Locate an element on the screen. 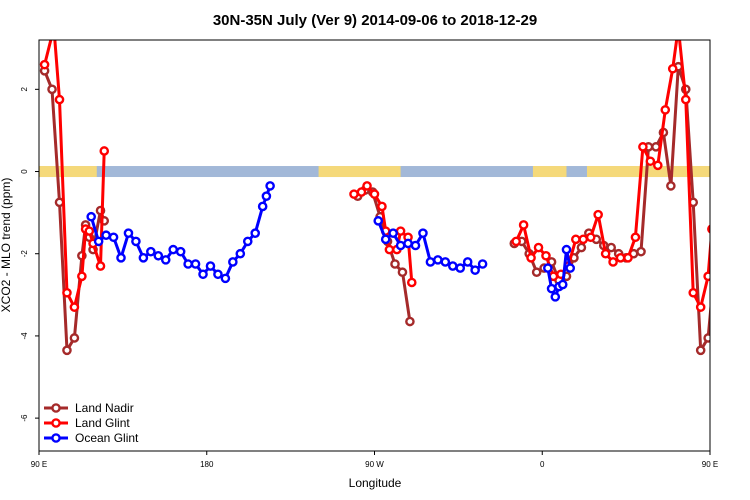 This screenshot has height=500, width=750. legend-land-glint-label: Land Glint is located at coordinates (102, 423).